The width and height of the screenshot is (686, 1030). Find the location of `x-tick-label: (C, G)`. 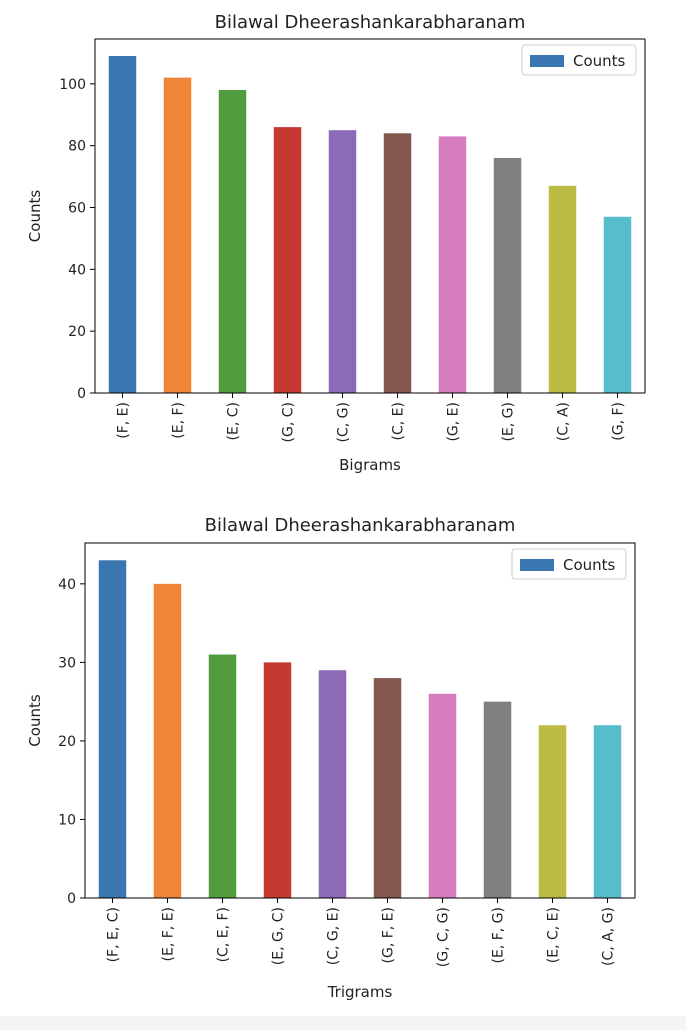

x-tick-label: (C, G) is located at coordinates (344, 422).